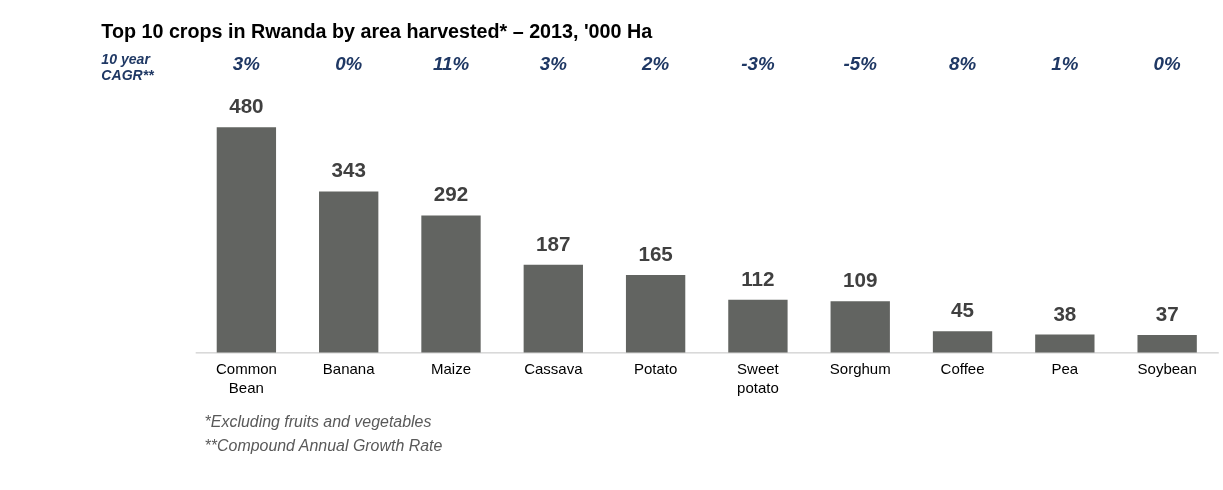 The height and width of the screenshot is (490, 1223). Describe the element at coordinates (1065, 313) in the screenshot. I see `data-label: 38` at that location.